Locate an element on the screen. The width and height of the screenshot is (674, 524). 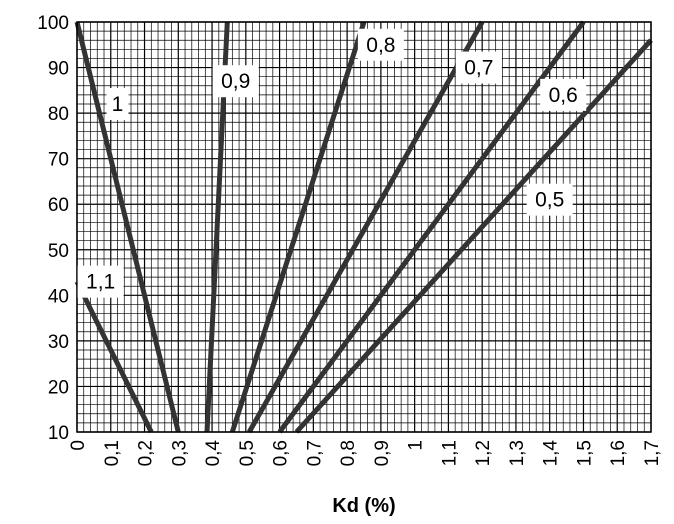
y-tick-label: 50 is located at coordinates (58, 251).